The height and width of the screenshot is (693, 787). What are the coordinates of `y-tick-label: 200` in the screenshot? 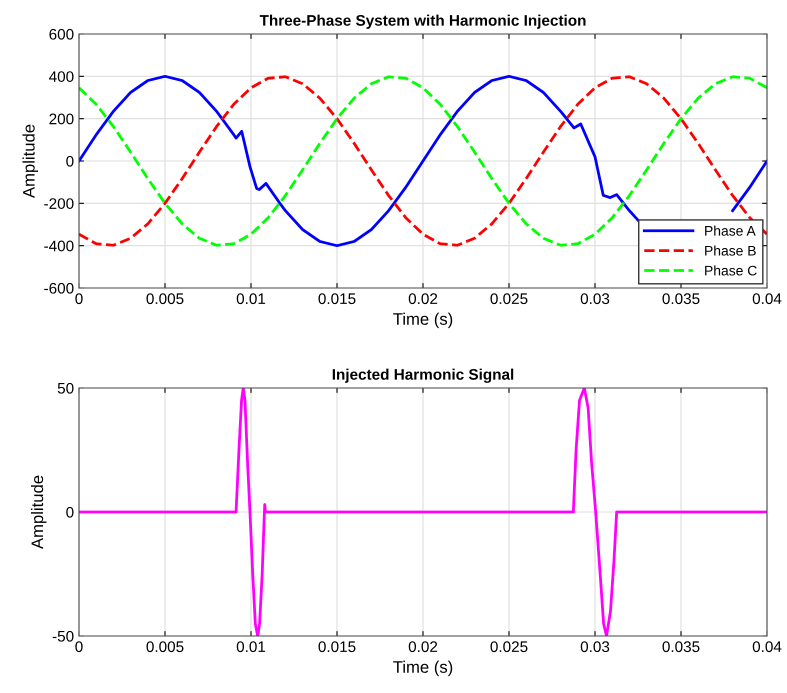 It's located at (61, 119).